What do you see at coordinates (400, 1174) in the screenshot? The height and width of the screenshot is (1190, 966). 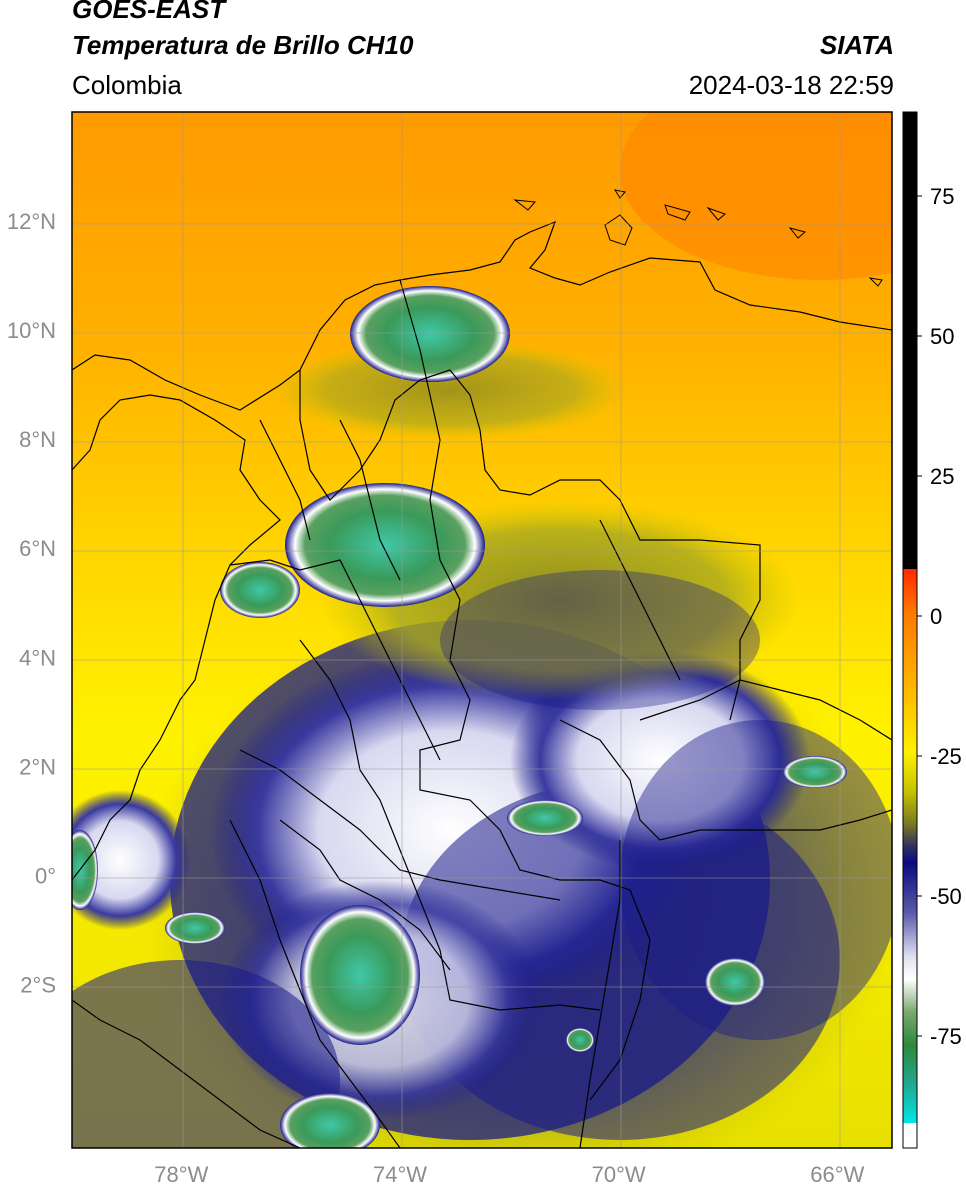 I see `longitude-label: 74°W` at bounding box center [400, 1174].